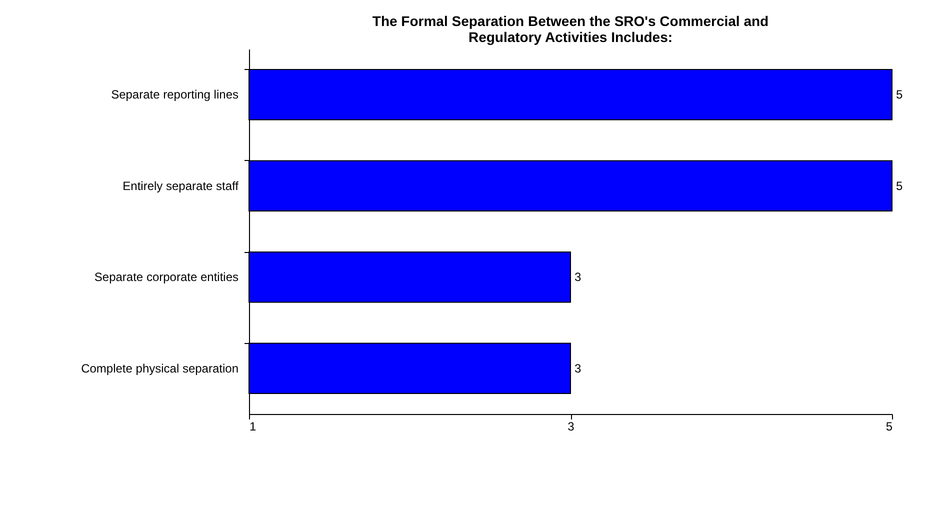 This screenshot has height=520, width=948. I want to click on y-tick-label: Separate reporting lines, so click(174, 95).